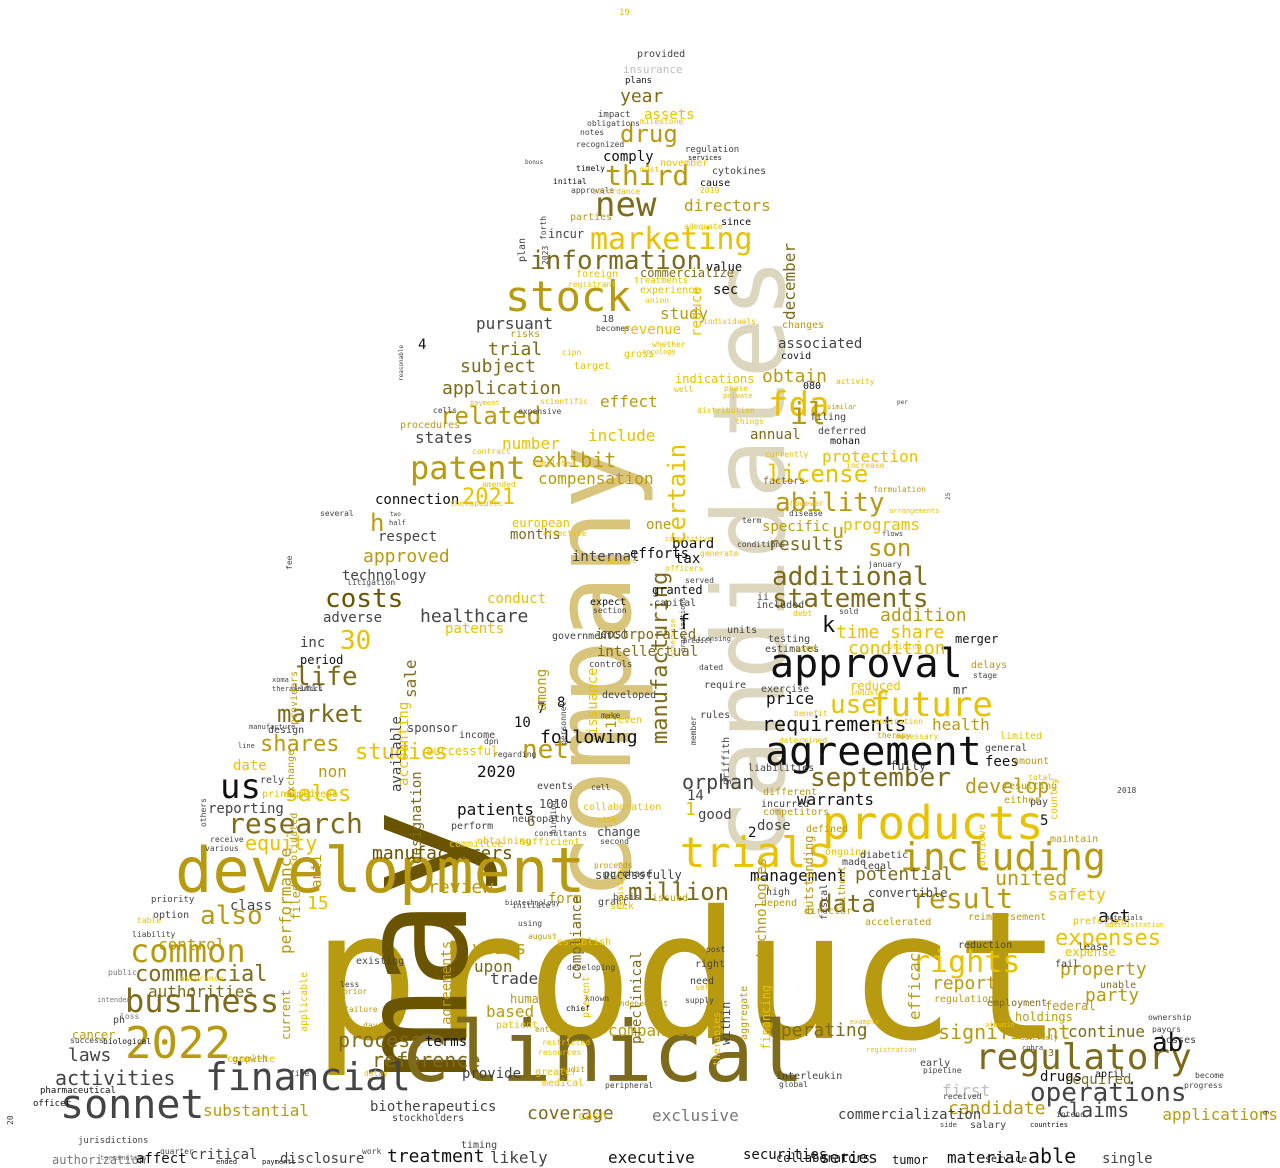 The height and width of the screenshot is (1168, 1280). What do you see at coordinates (432, 728) in the screenshot?
I see `word-sponsor: sponsor` at bounding box center [432, 728].